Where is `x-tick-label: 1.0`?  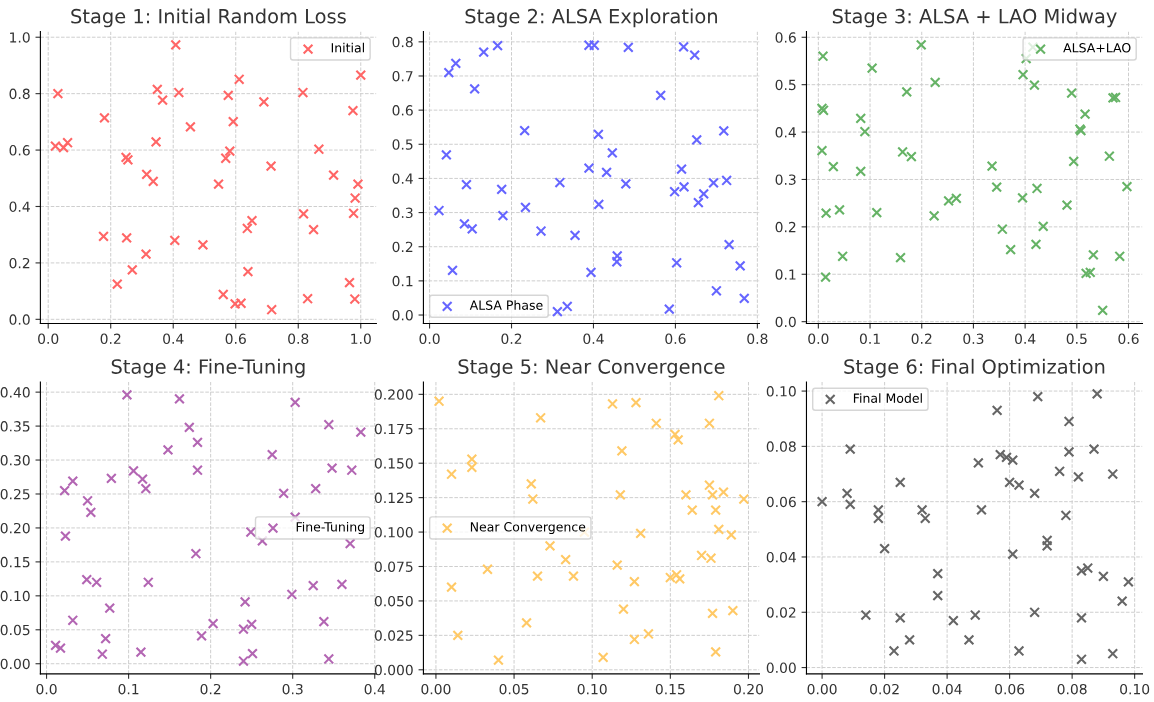 x-tick-label: 1.0 is located at coordinates (361, 339).